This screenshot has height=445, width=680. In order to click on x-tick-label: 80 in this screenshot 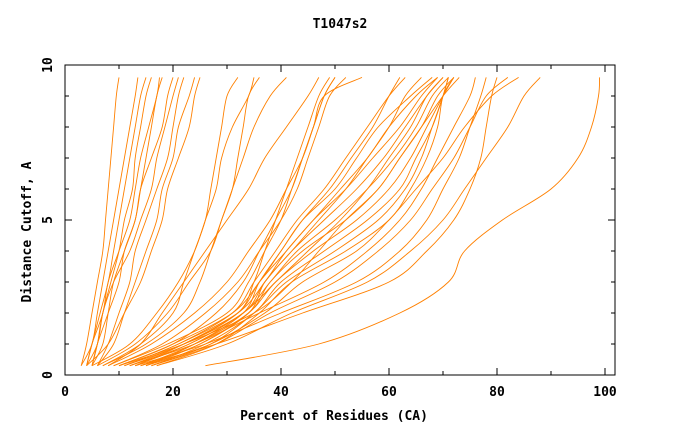, I will do `click(497, 392)`.